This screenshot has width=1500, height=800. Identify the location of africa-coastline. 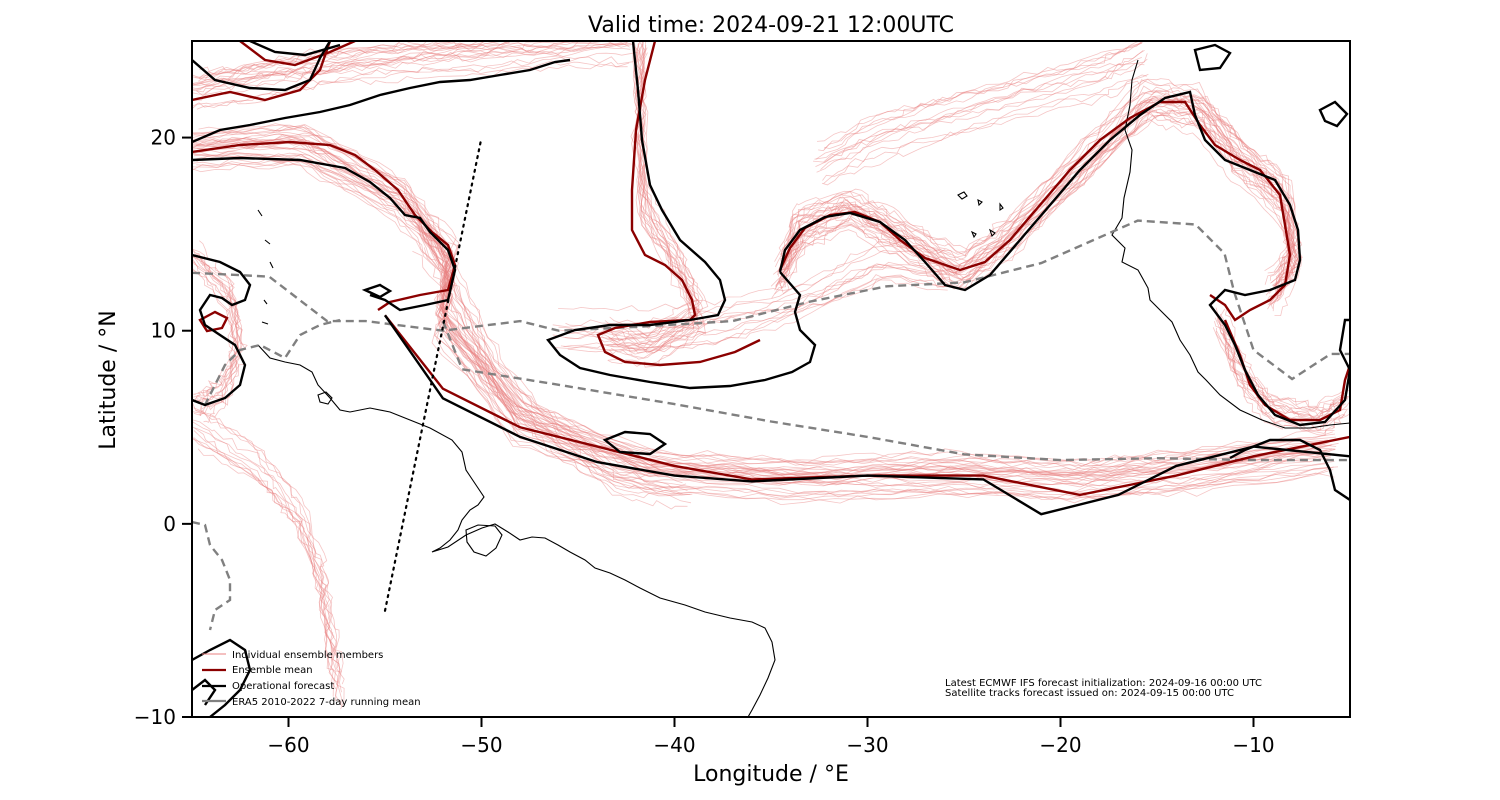
(1230, 244).